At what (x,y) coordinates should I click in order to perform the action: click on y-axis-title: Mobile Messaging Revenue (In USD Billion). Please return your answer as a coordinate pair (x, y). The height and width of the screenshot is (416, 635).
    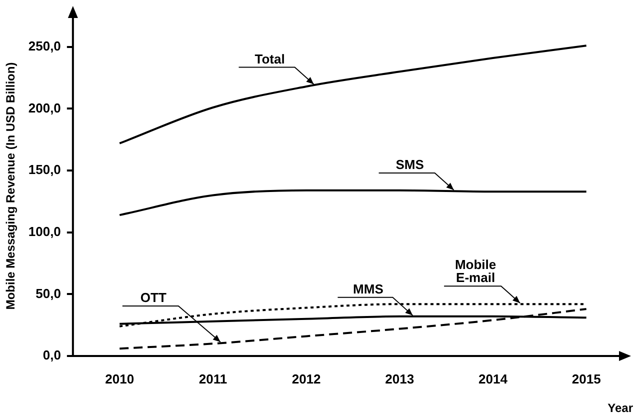
    Looking at the image, I should click on (11, 186).